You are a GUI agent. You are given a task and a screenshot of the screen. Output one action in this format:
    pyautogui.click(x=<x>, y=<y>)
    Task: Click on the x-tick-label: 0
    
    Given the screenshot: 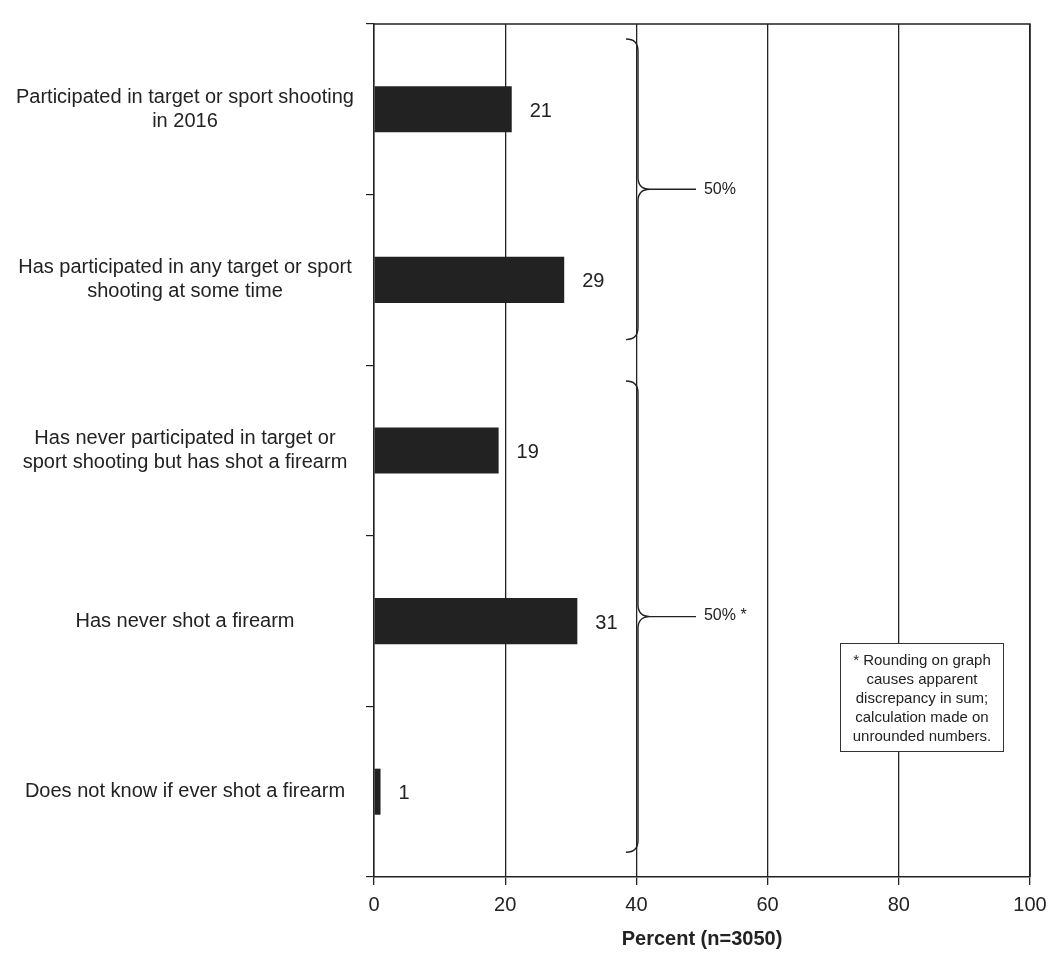 What is the action you would take?
    pyautogui.click(x=374, y=903)
    